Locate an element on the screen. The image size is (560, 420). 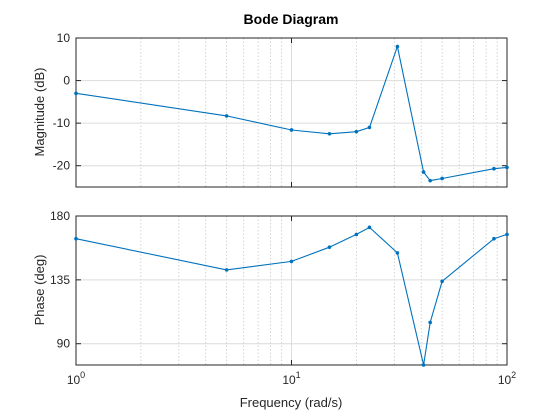
x-tick-label: 10² is located at coordinates (507, 378).